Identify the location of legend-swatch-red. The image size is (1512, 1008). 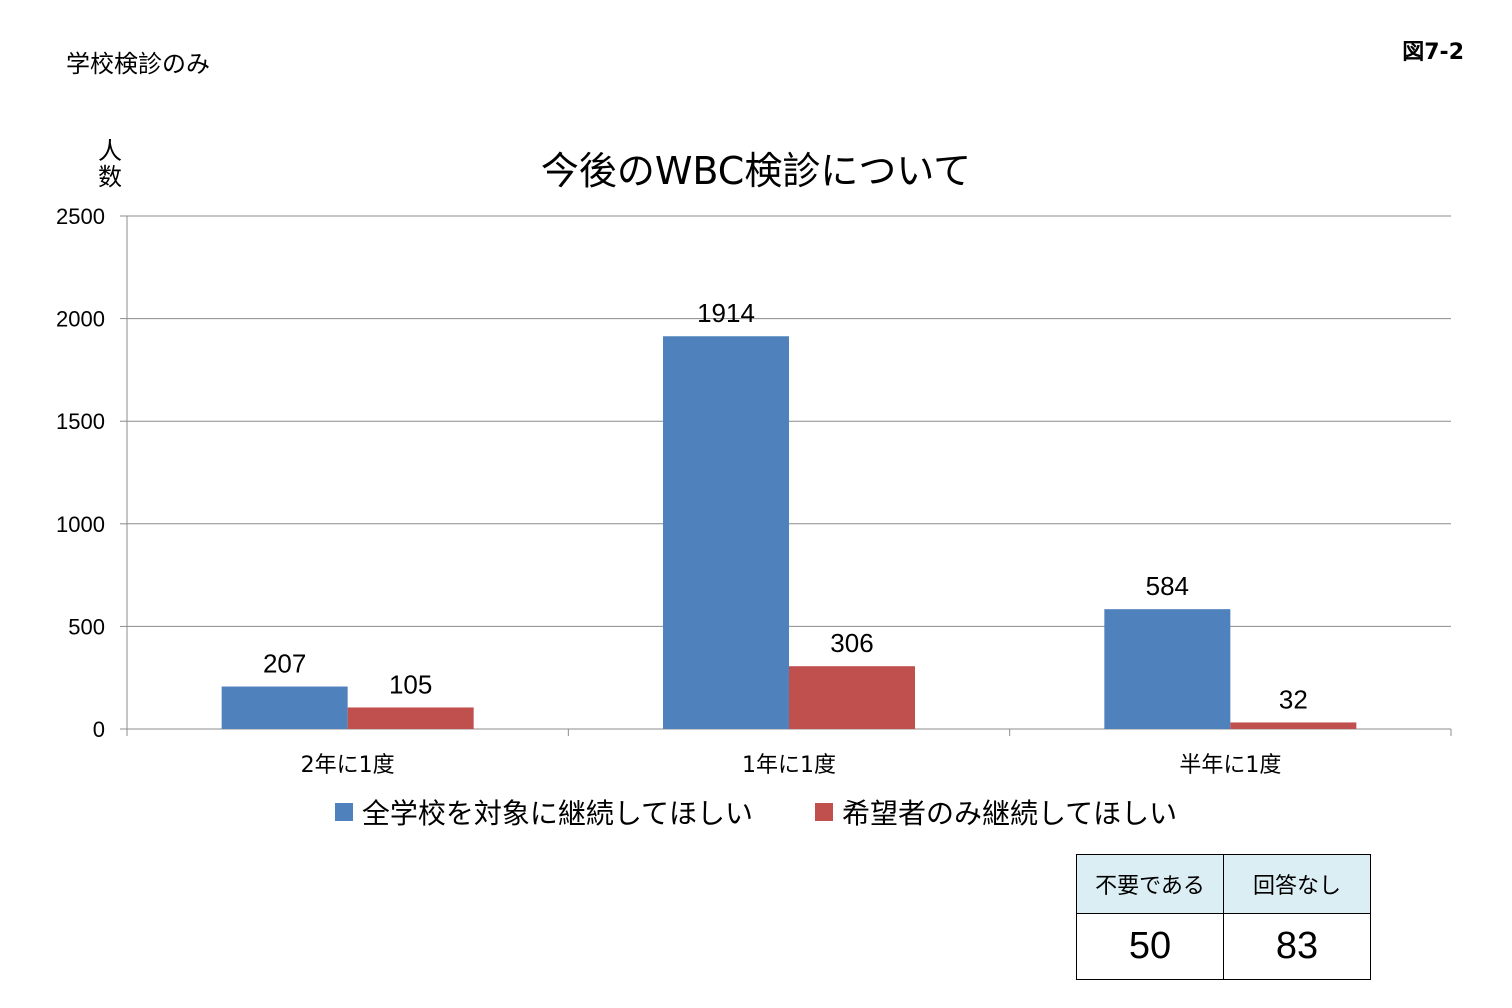
(824, 812).